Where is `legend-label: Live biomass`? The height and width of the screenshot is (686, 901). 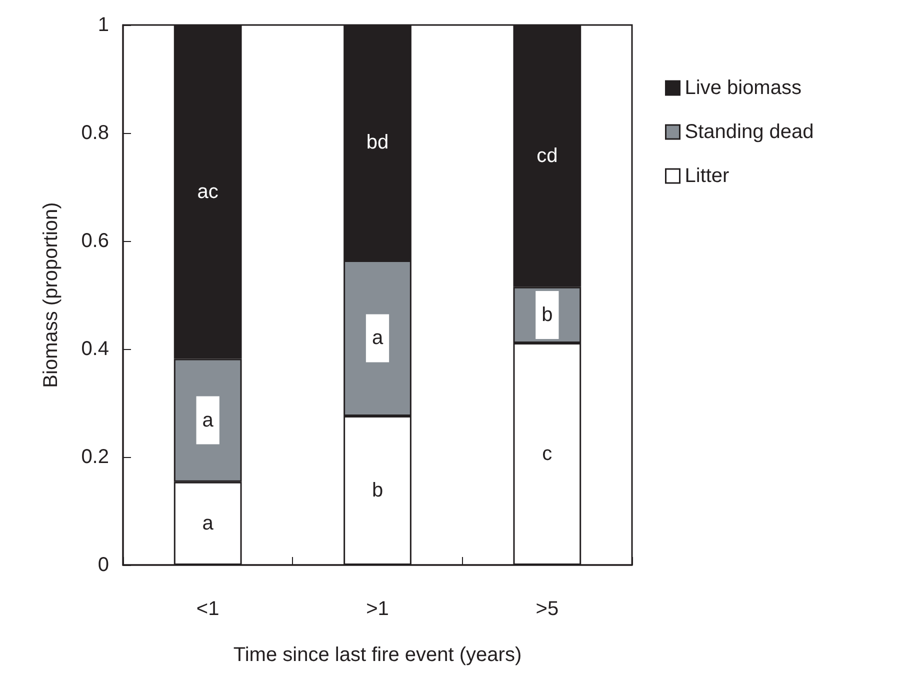 legend-label: Live biomass is located at coordinates (743, 88).